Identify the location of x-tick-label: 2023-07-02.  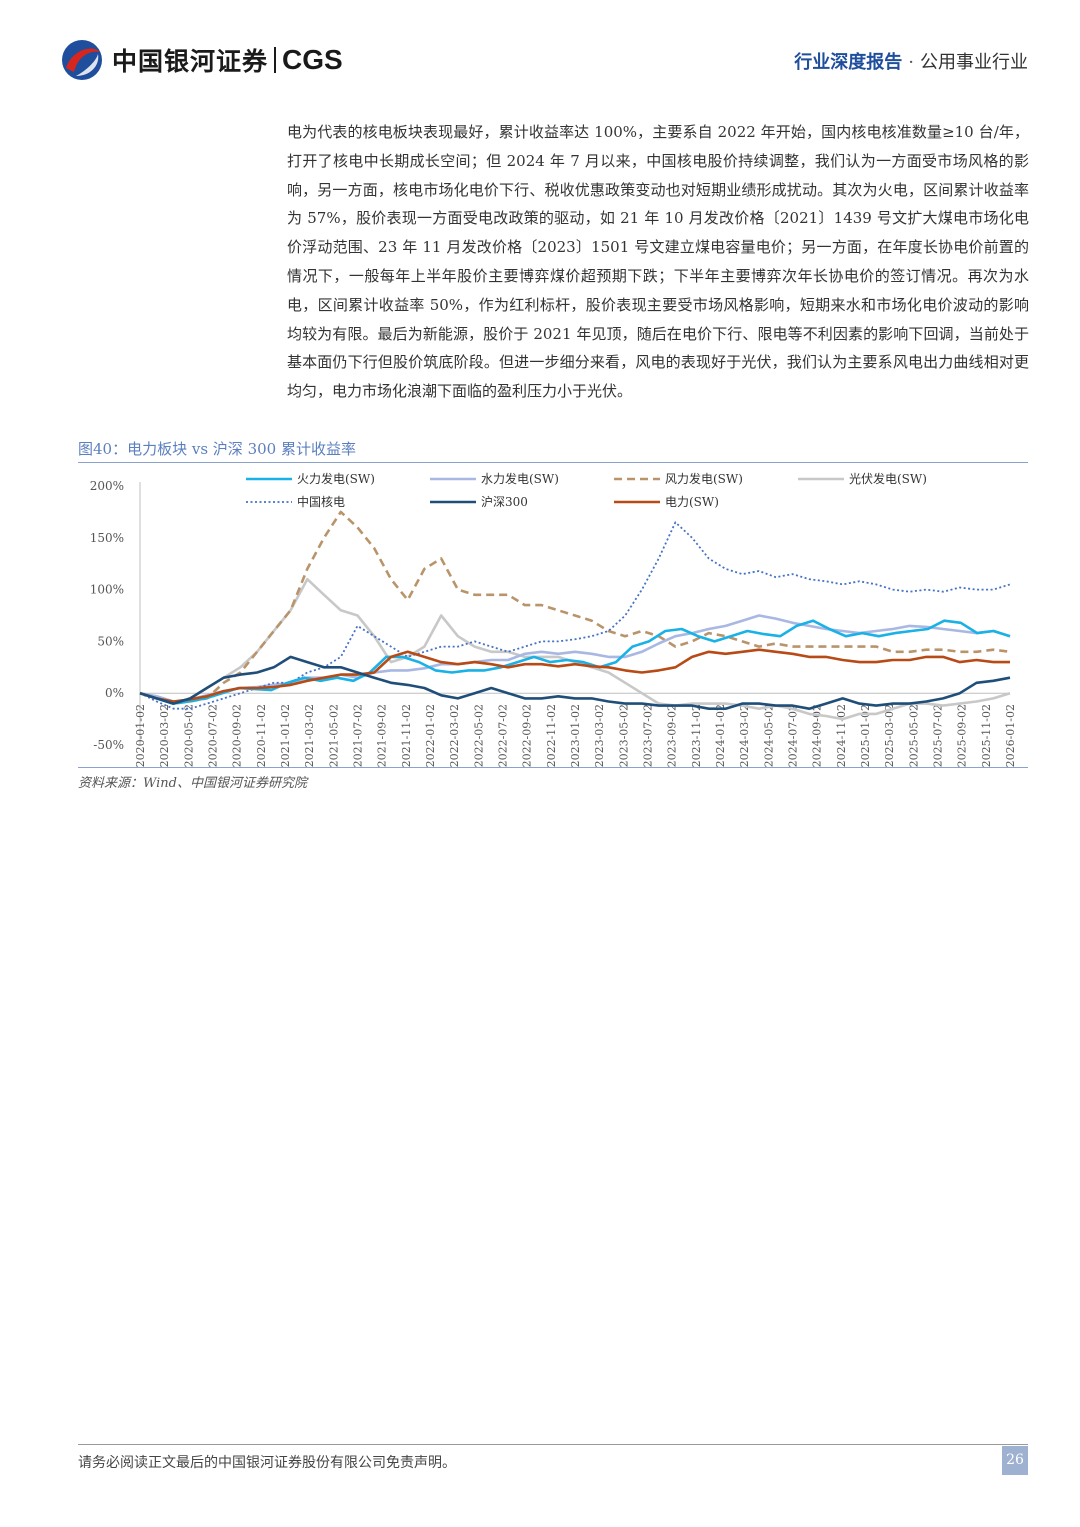
(648, 735).